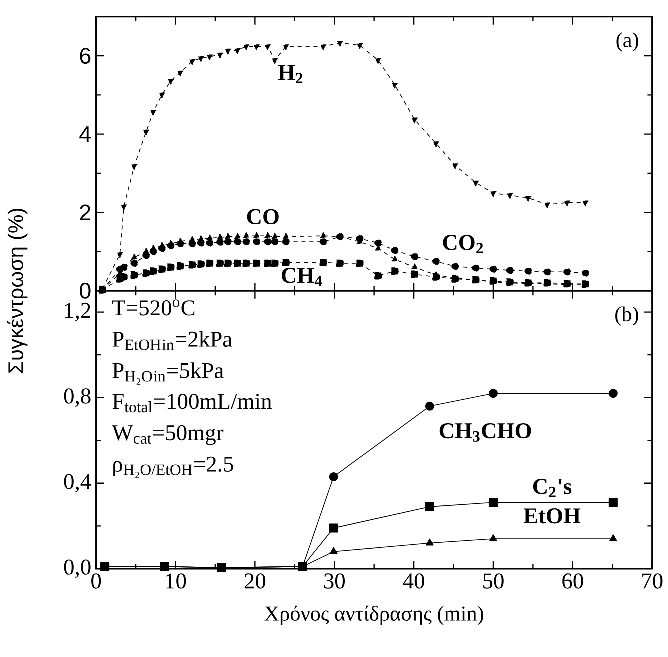 This screenshot has width=668, height=657. Describe the element at coordinates (172, 340) in the screenshot. I see `annotation: P$_{EtOHin}$=2kPa` at that location.